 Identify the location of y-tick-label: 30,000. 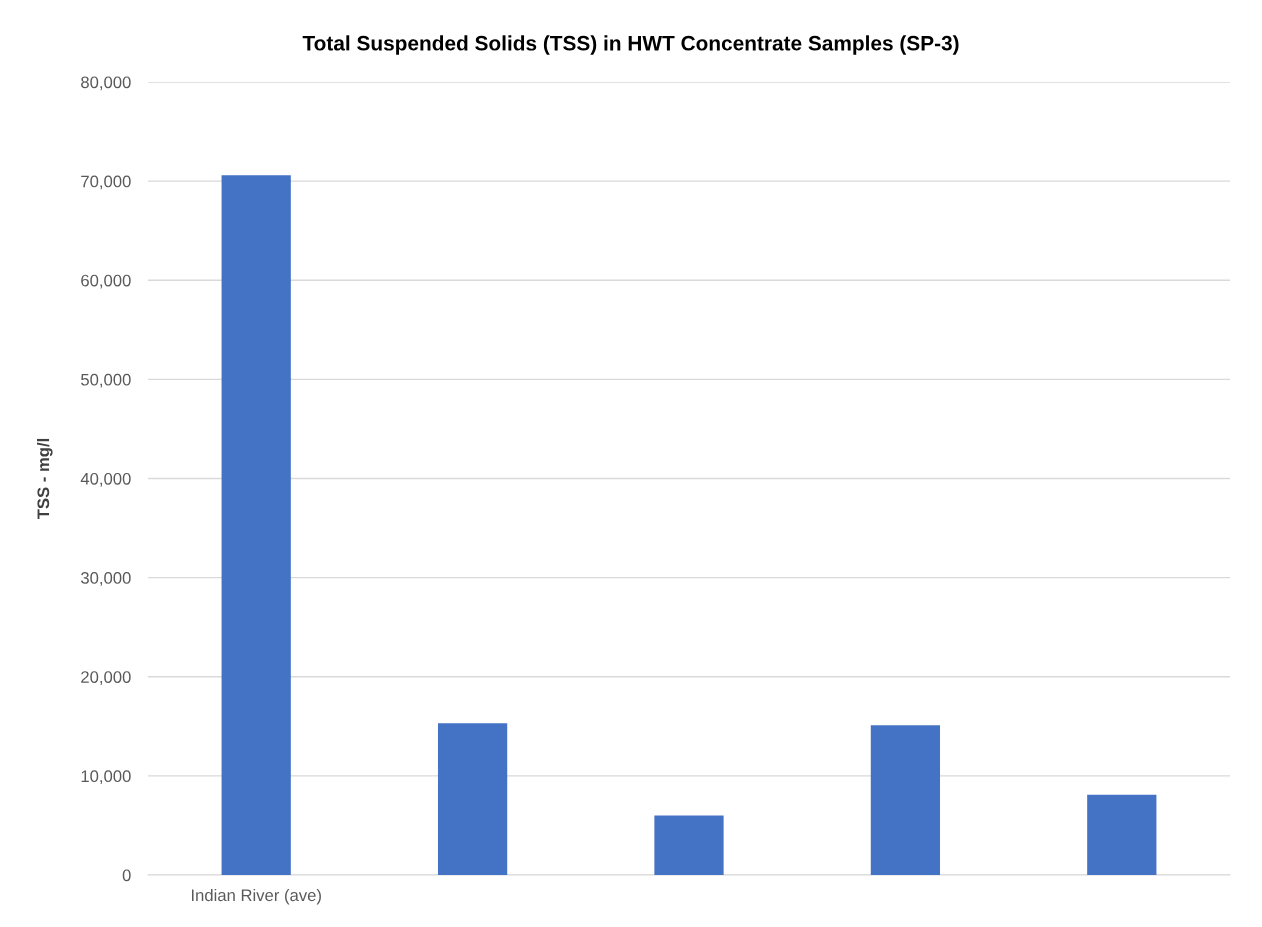
(106, 579).